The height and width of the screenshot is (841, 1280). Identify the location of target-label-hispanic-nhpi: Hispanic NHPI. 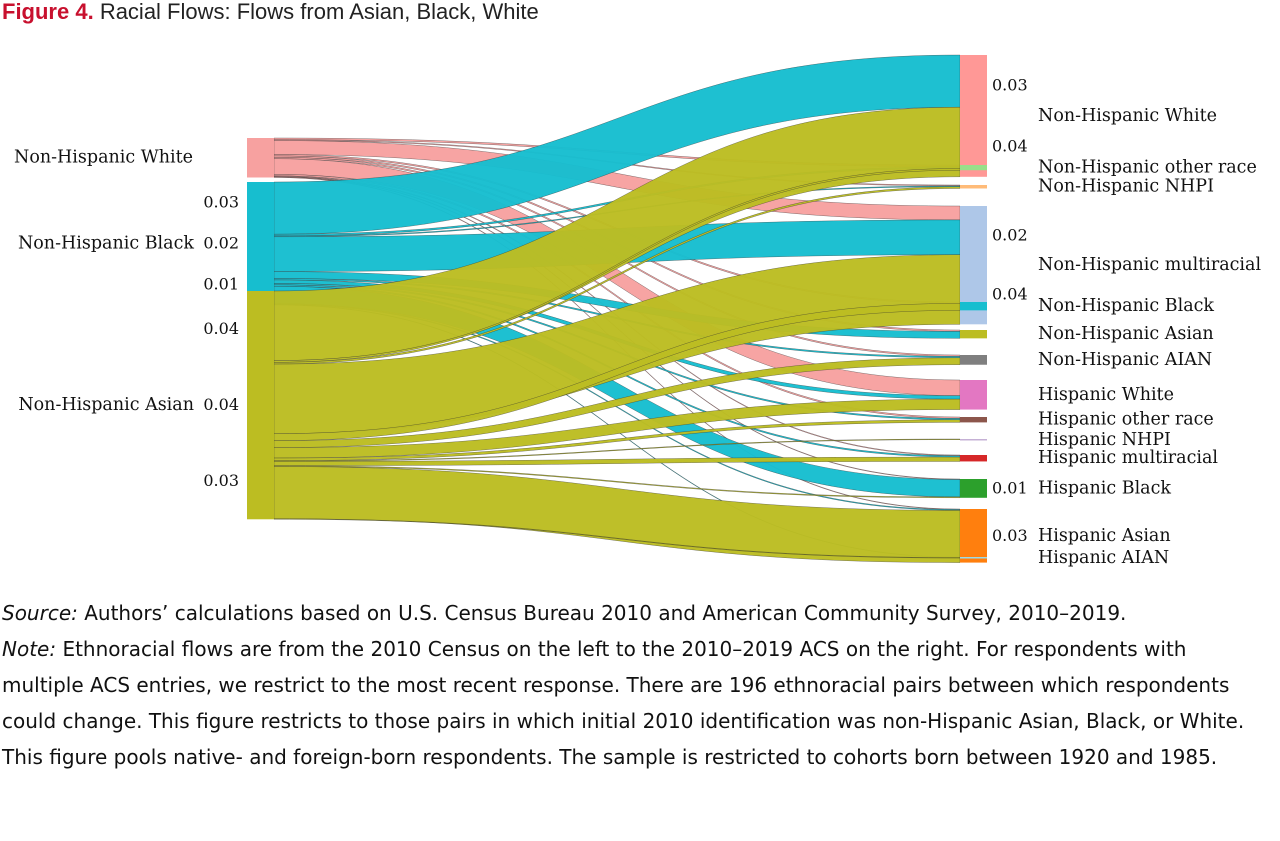
(1104, 440).